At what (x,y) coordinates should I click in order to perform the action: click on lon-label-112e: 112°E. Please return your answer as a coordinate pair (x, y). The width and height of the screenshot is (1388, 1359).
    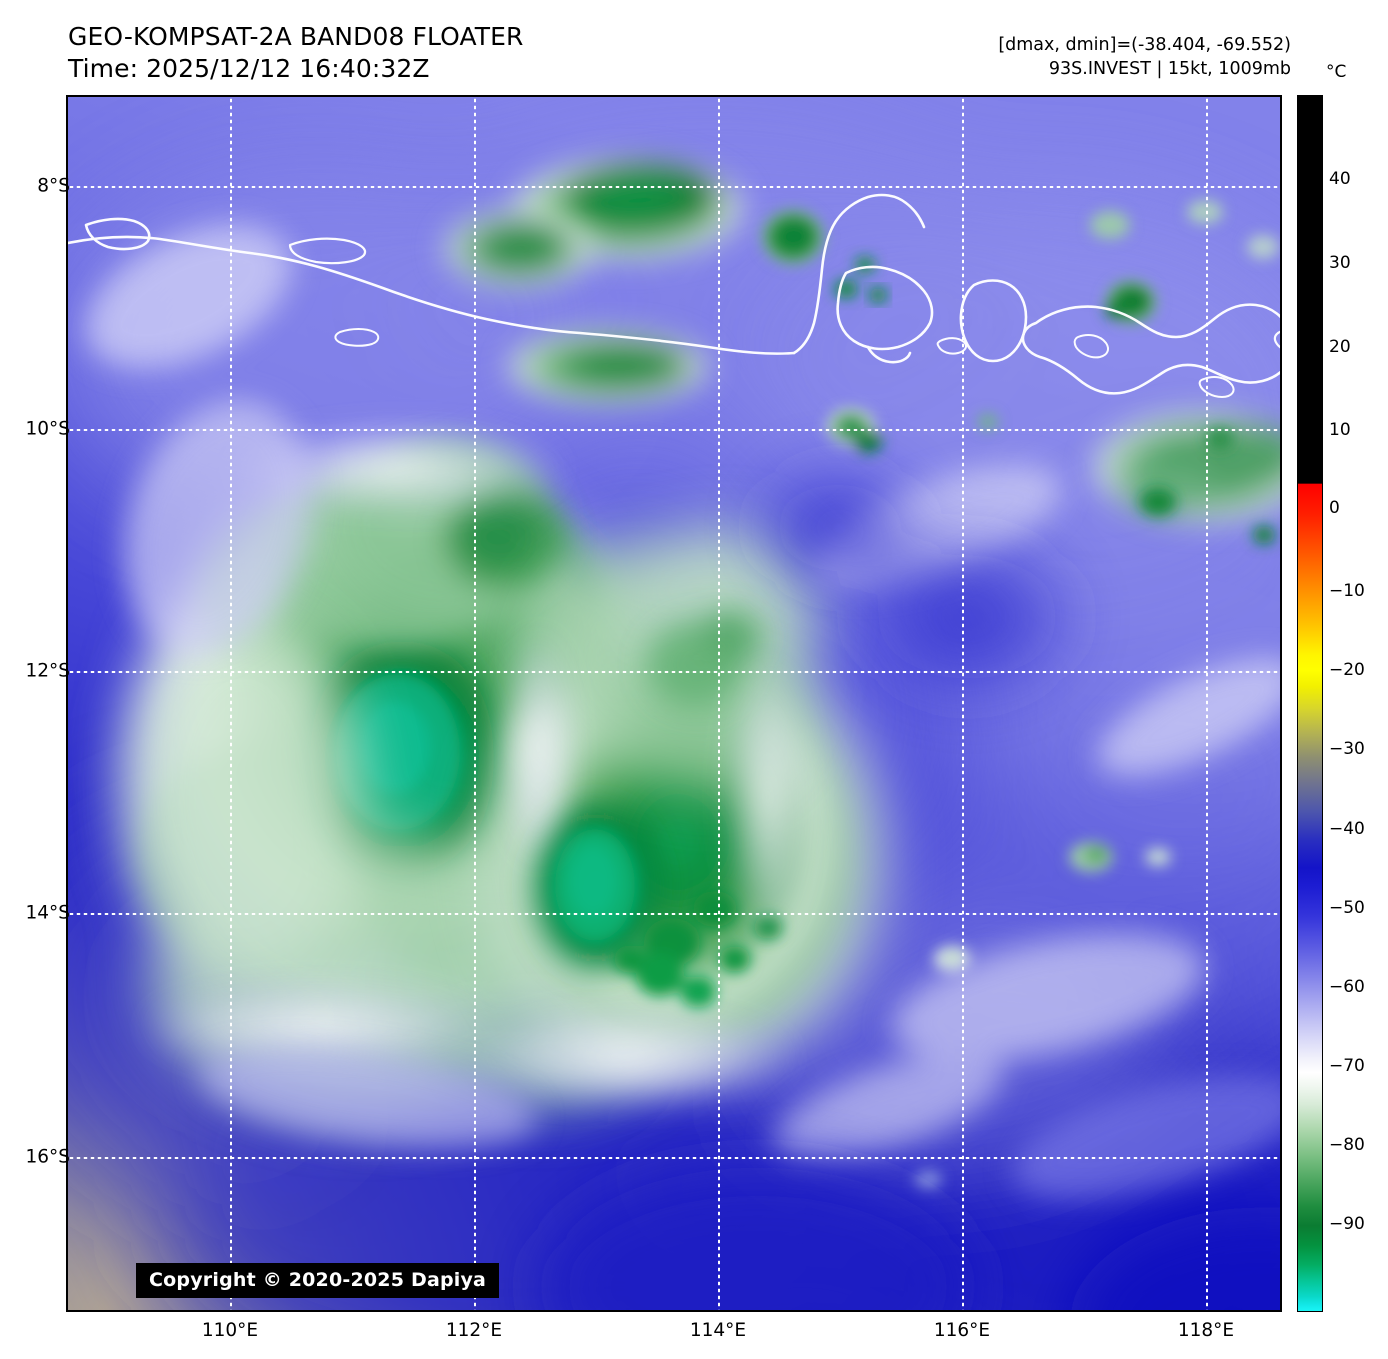
    Looking at the image, I should click on (474, 1330).